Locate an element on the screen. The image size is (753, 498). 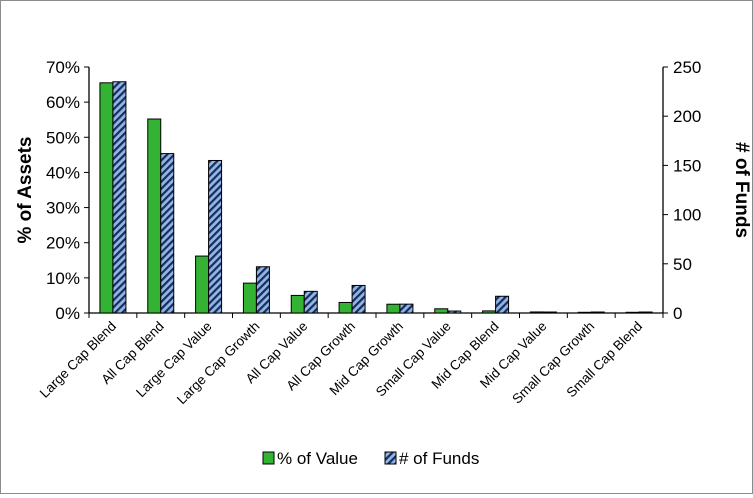
y2-tick-label: 100 is located at coordinates (687, 215).